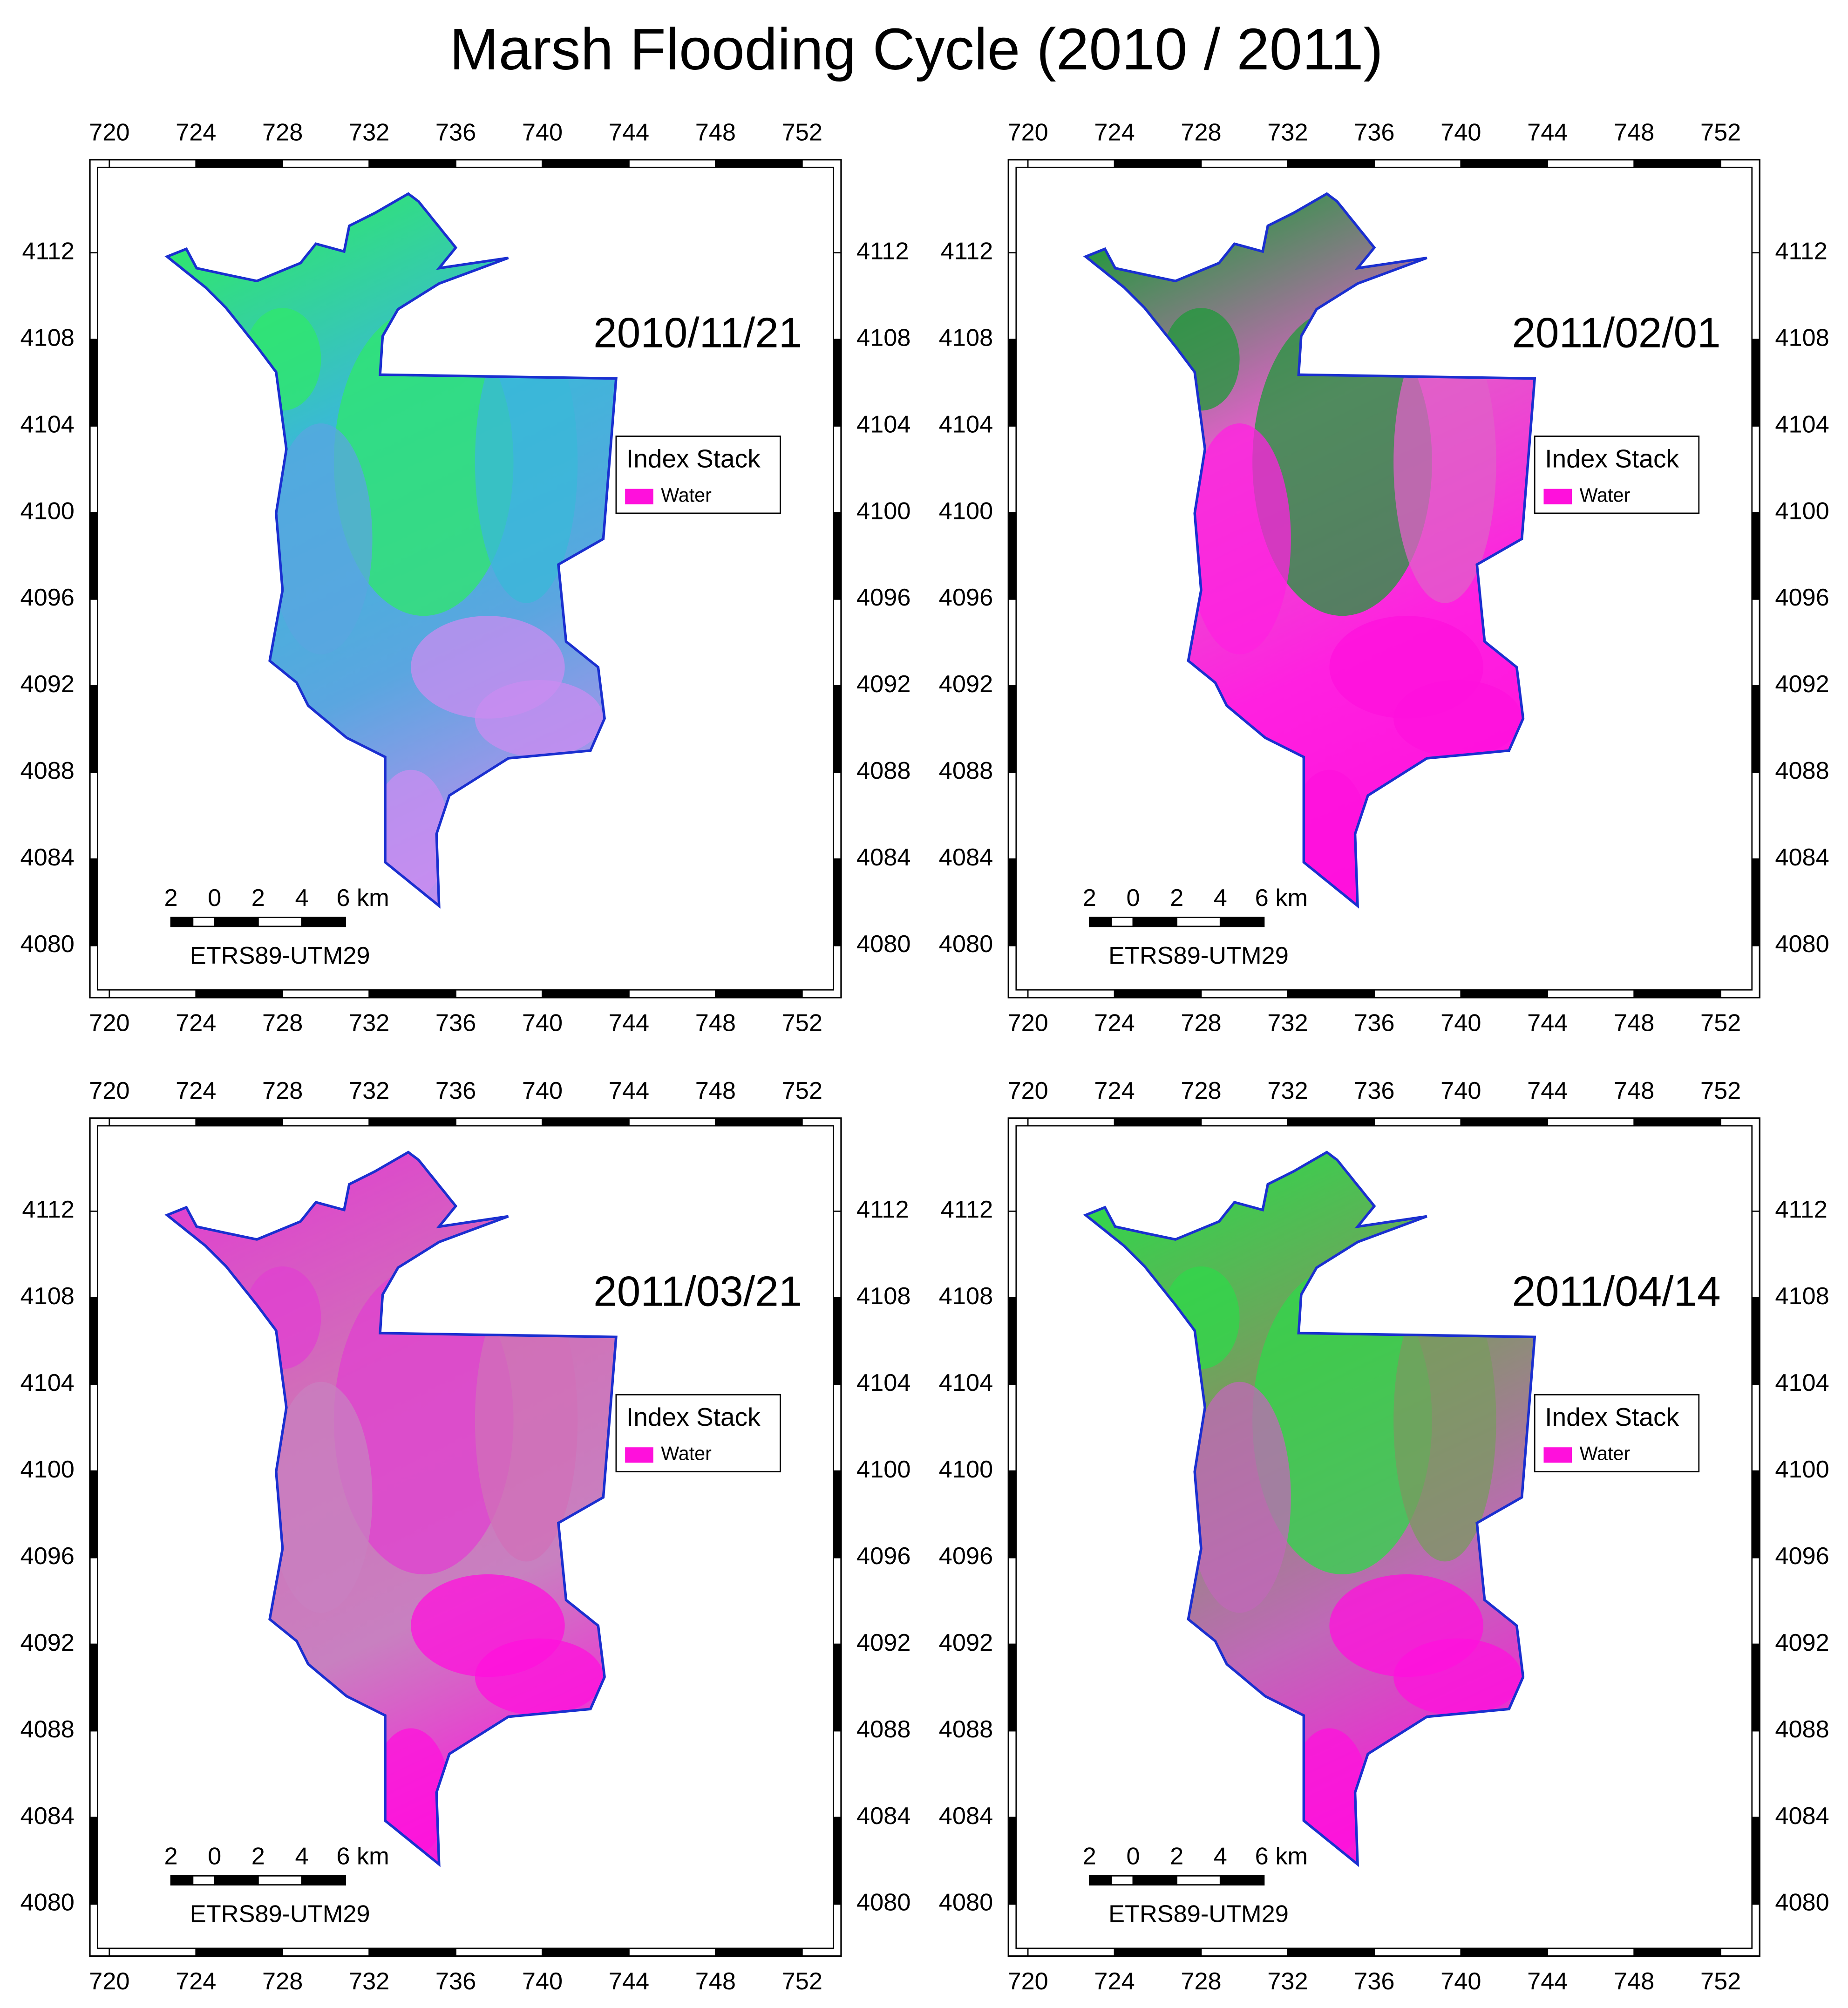 The width and height of the screenshot is (1848, 2008). Describe the element at coordinates (1605, 495) in the screenshot. I see `legend-label: Water` at that location.